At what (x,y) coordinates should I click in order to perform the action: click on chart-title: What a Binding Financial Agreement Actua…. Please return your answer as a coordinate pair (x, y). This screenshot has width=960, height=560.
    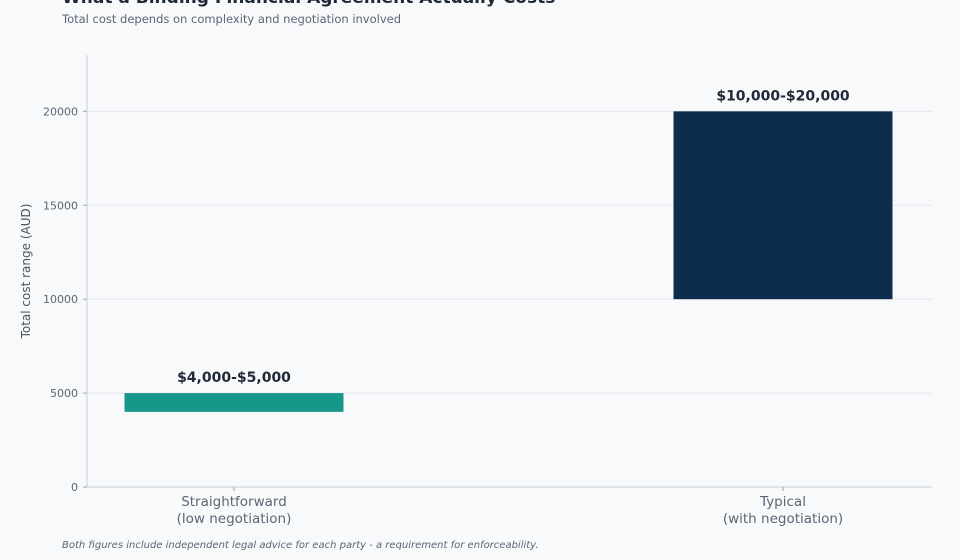
    Looking at the image, I should click on (308, 4).